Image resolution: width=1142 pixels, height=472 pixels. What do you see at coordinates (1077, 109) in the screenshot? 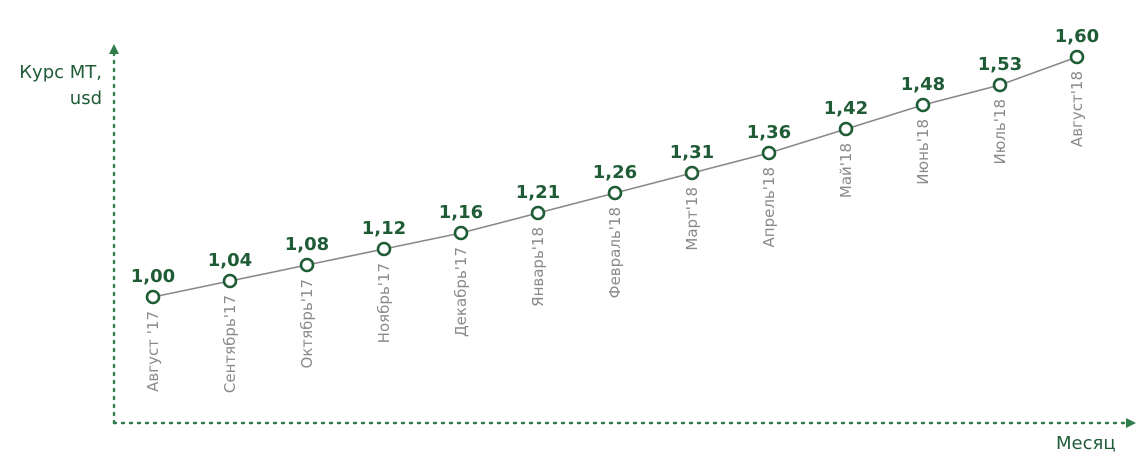
I see `category-label: Август'18` at bounding box center [1077, 109].